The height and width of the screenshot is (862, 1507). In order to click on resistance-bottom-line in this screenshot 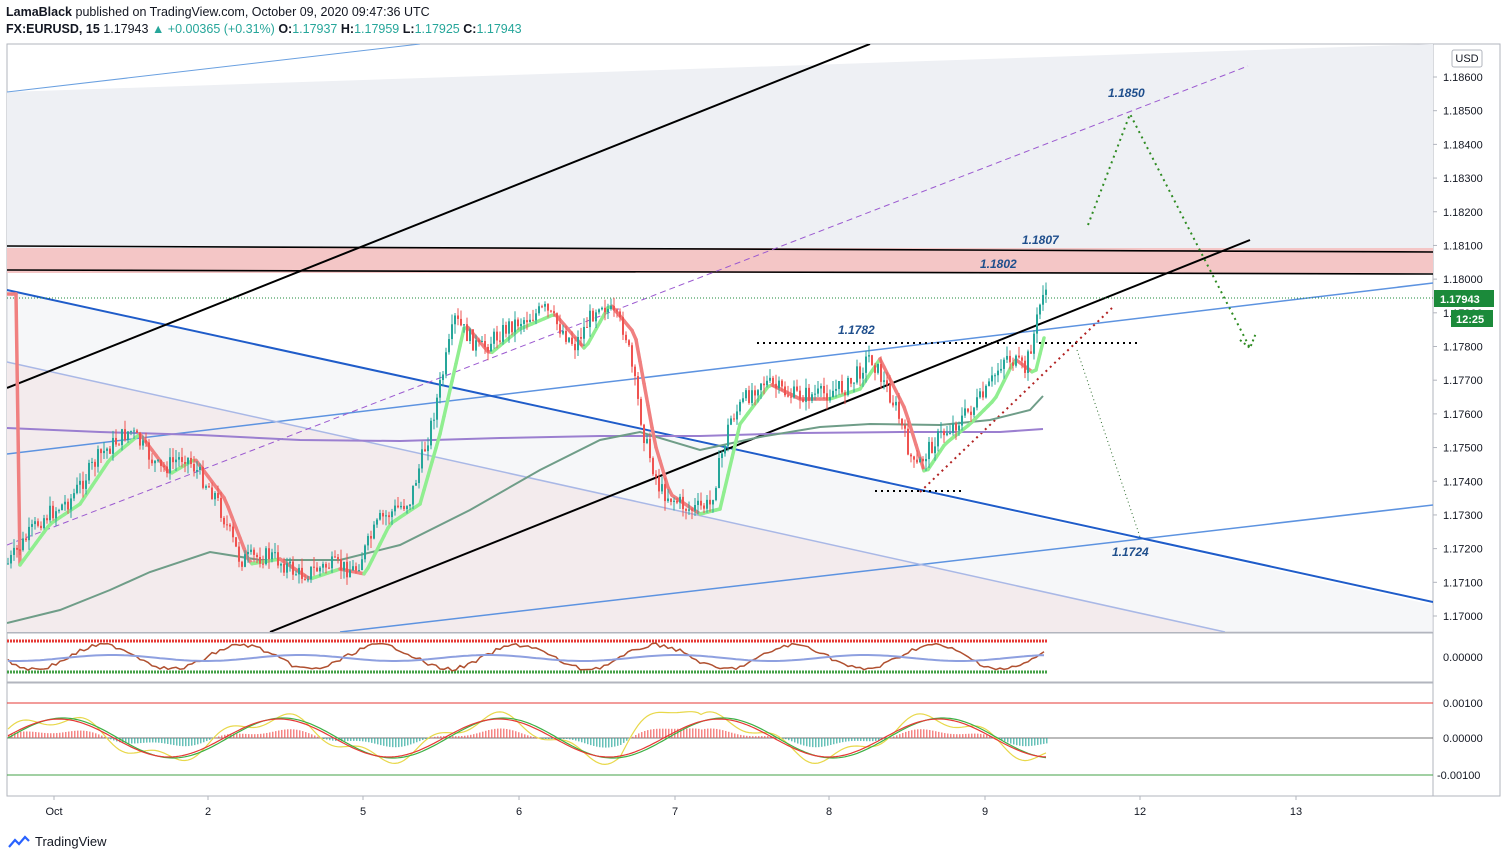, I will do `click(720, 272)`.